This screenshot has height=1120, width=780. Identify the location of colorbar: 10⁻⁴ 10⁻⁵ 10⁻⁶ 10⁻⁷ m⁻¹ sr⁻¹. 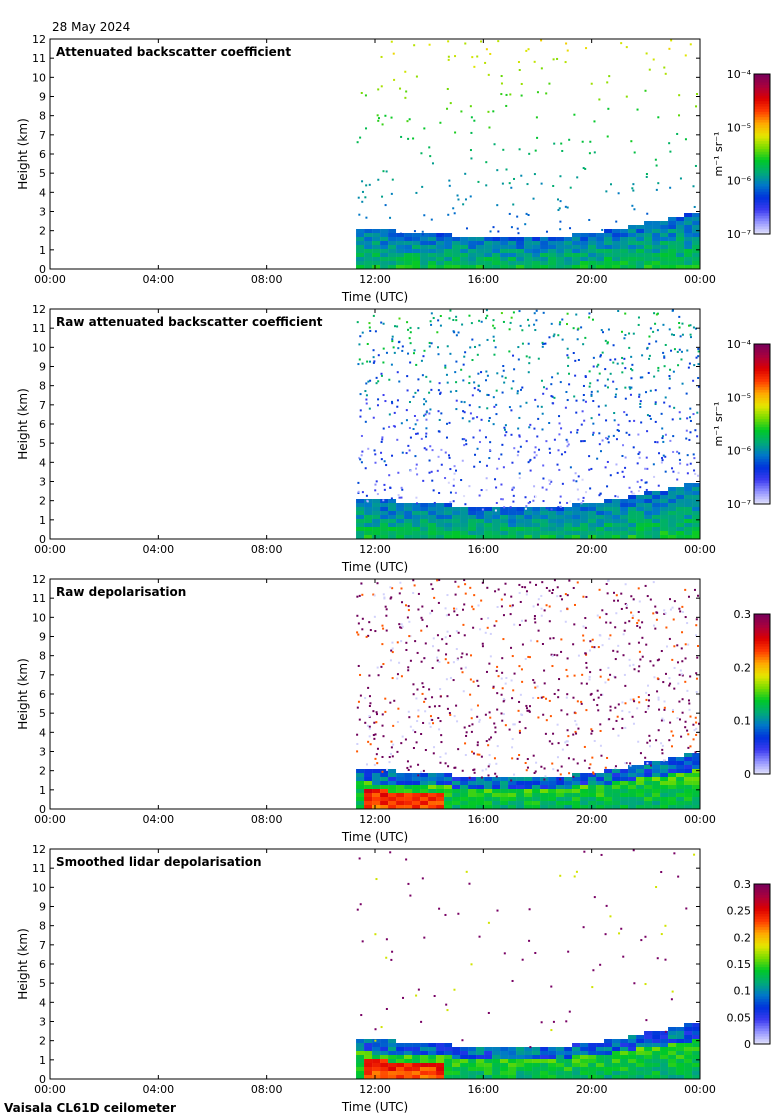
(741, 424).